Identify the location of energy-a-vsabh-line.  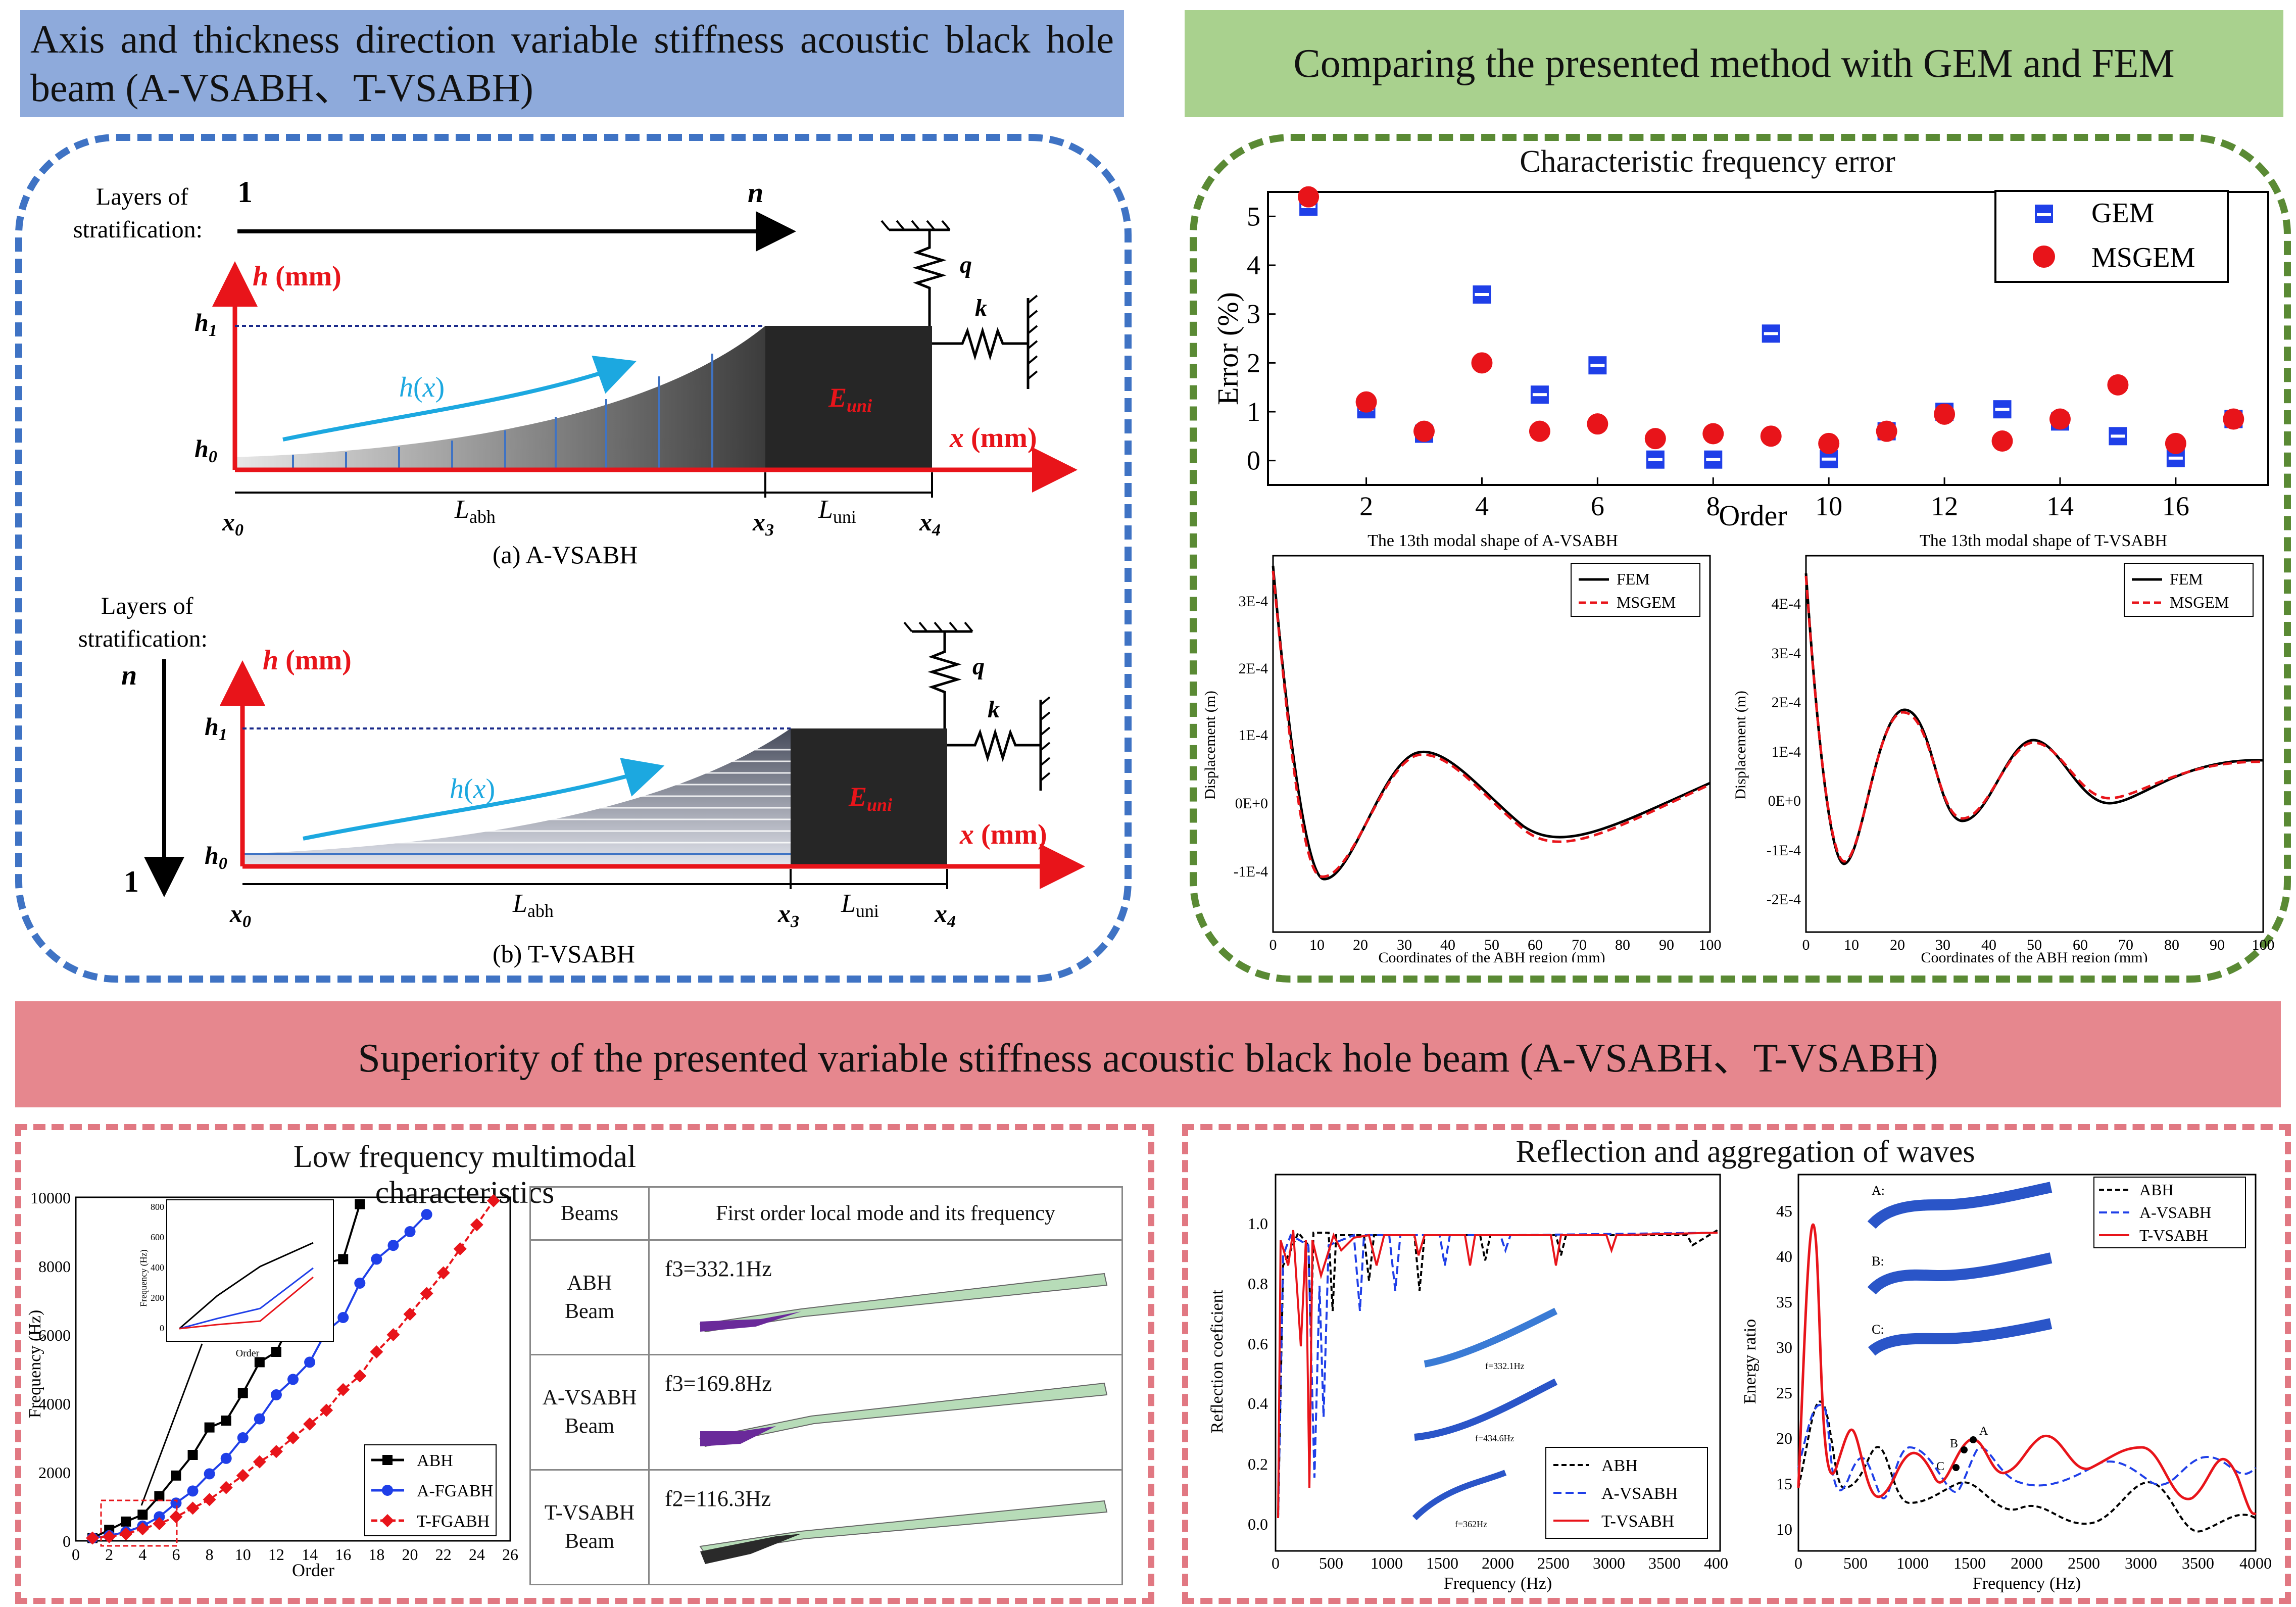
(2027, 1451).